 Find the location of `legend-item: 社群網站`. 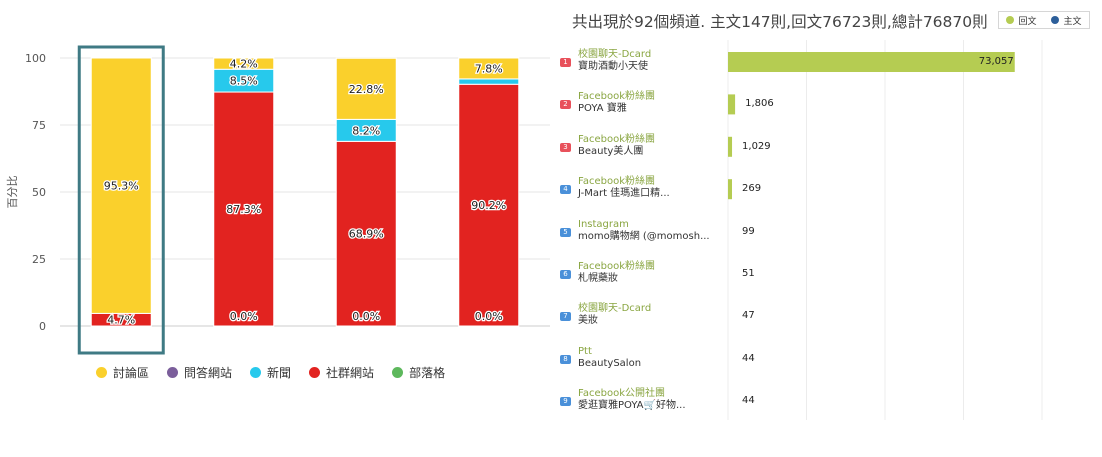

legend-item: 社群網站 is located at coordinates (341, 372).